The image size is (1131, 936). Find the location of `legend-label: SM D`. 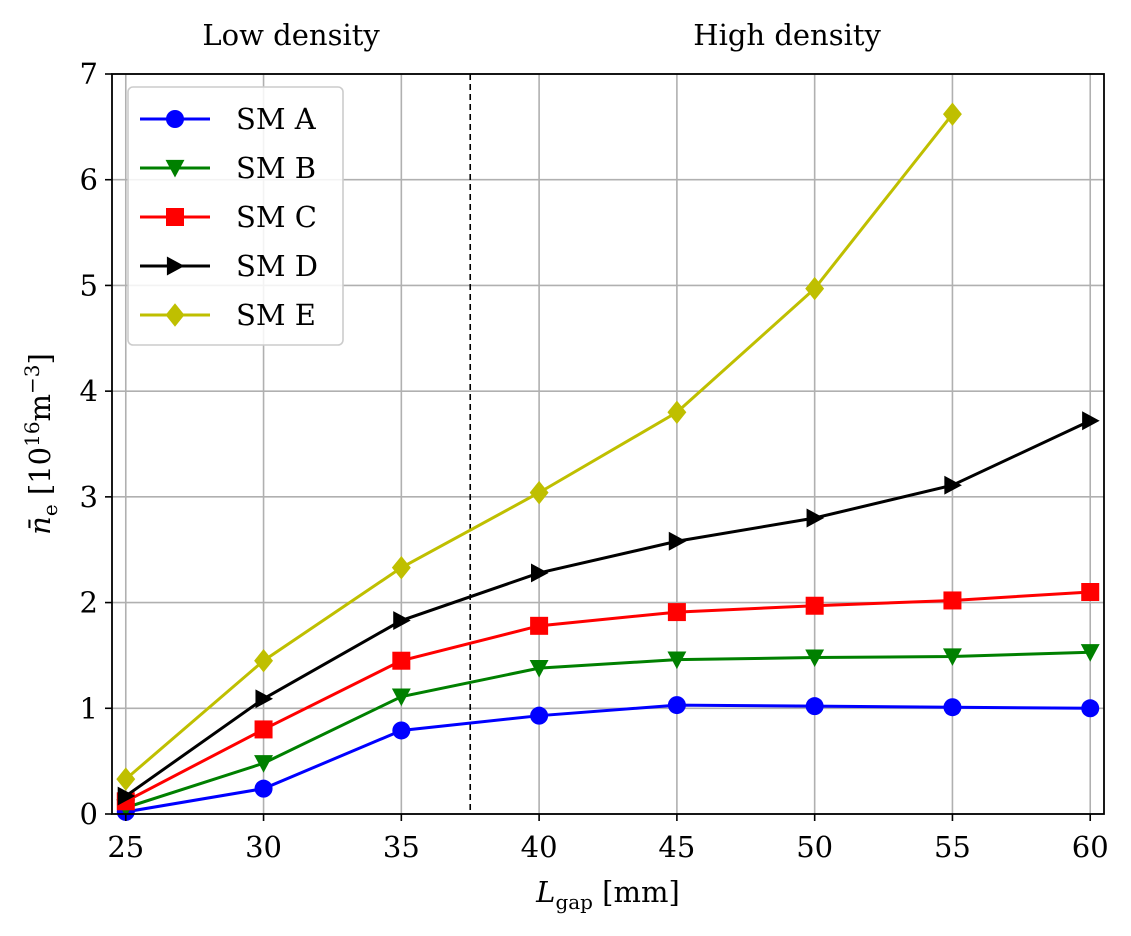

legend-label: SM D is located at coordinates (277, 266).